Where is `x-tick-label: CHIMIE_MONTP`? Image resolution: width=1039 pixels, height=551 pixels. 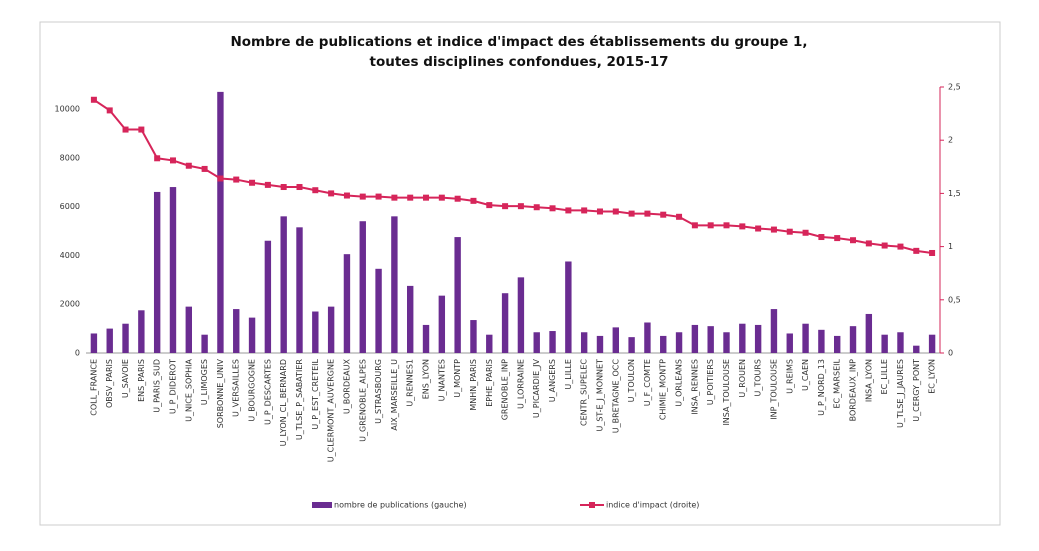 x-tick-label: CHIMIE_MONTP is located at coordinates (663, 389).